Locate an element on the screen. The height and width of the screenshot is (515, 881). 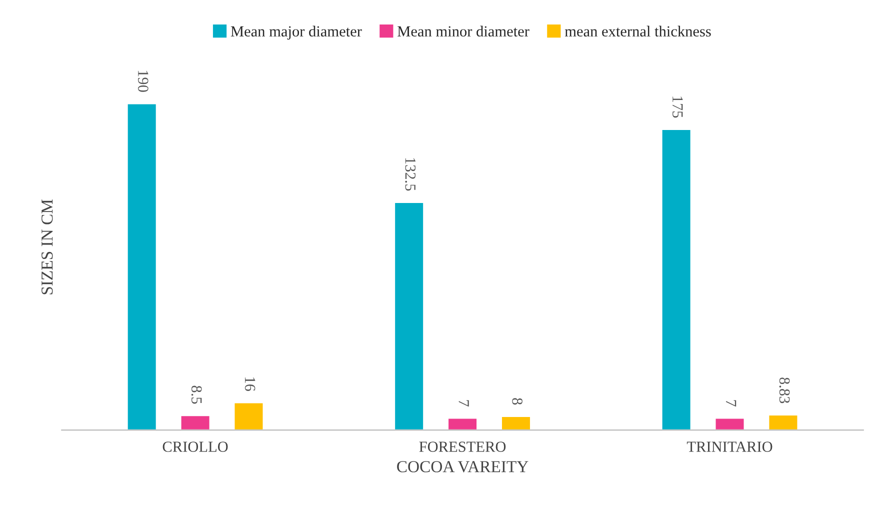
x-tick-label: CRIOLLO is located at coordinates (195, 447).